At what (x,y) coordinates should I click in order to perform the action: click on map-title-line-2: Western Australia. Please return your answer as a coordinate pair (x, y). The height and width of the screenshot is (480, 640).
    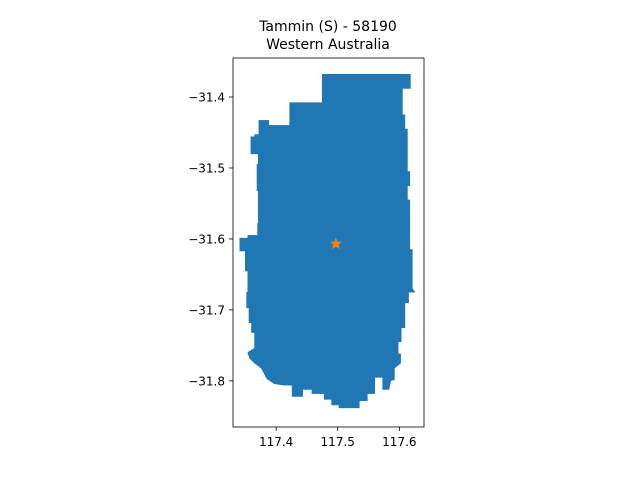
    Looking at the image, I should click on (328, 45).